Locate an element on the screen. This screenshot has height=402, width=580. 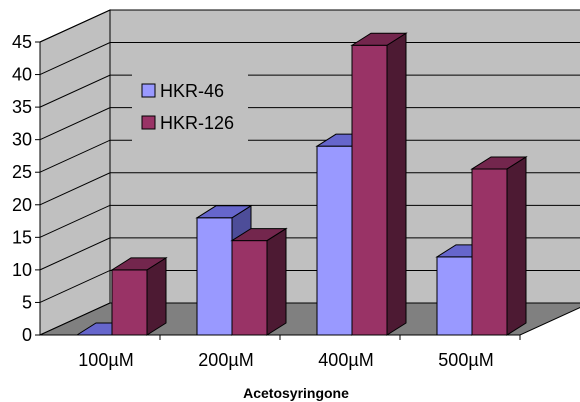
legend-entry: HKR-46 is located at coordinates (192, 91).